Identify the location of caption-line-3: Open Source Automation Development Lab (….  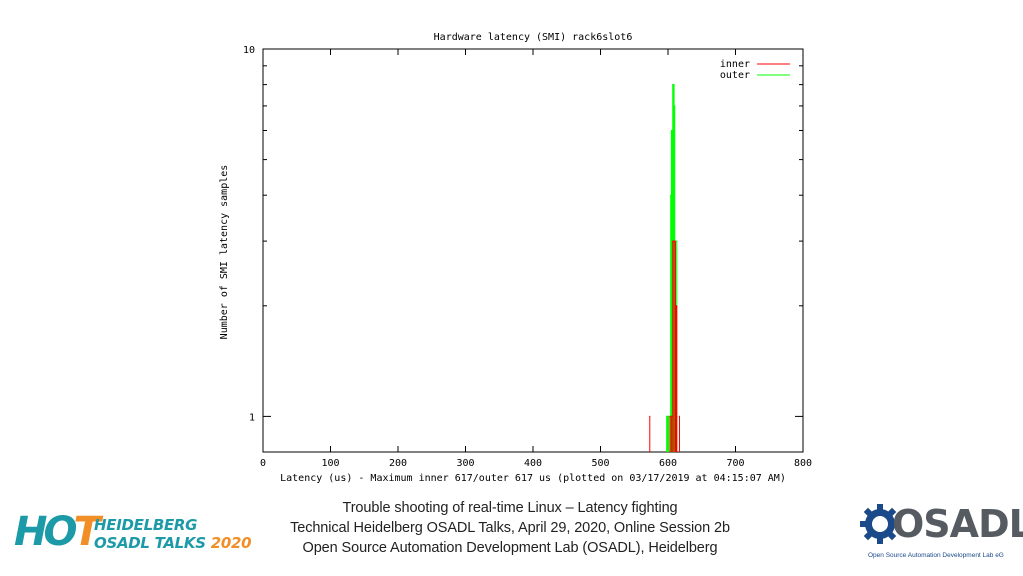
(510, 548).